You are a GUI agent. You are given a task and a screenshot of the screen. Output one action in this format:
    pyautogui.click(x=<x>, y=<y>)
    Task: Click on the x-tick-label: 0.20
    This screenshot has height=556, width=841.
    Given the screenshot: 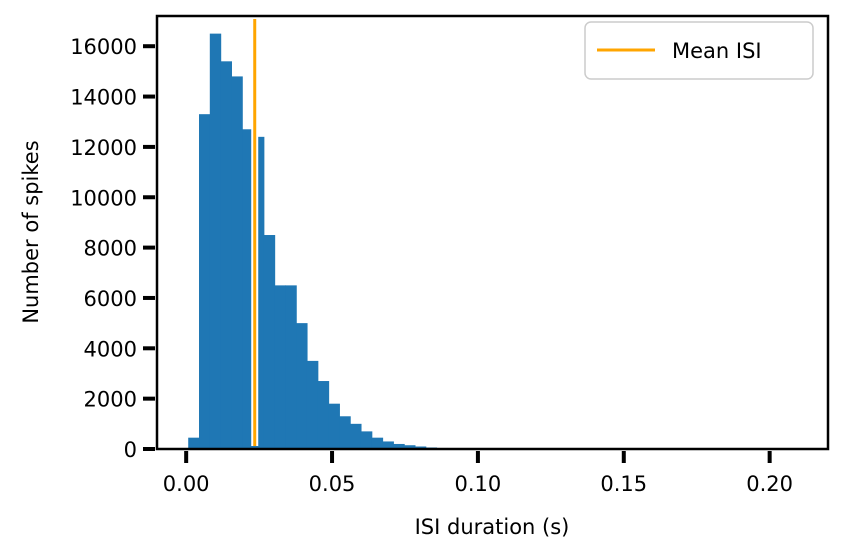 What is the action you would take?
    pyautogui.click(x=769, y=484)
    